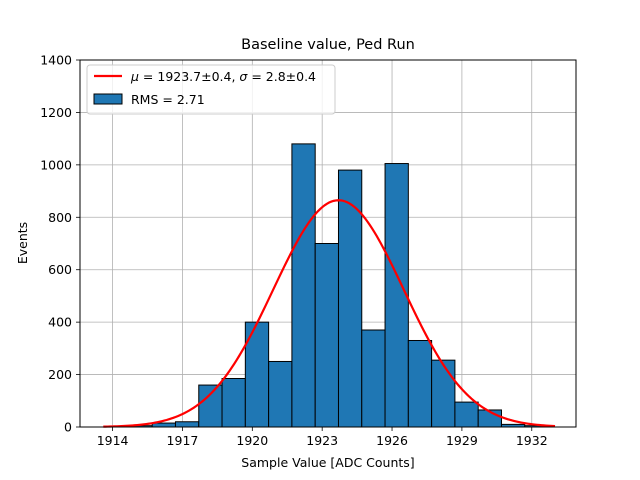 Image resolution: width=640 pixels, height=480 pixels. I want to click on y-tick-label: 600, so click(60, 269).